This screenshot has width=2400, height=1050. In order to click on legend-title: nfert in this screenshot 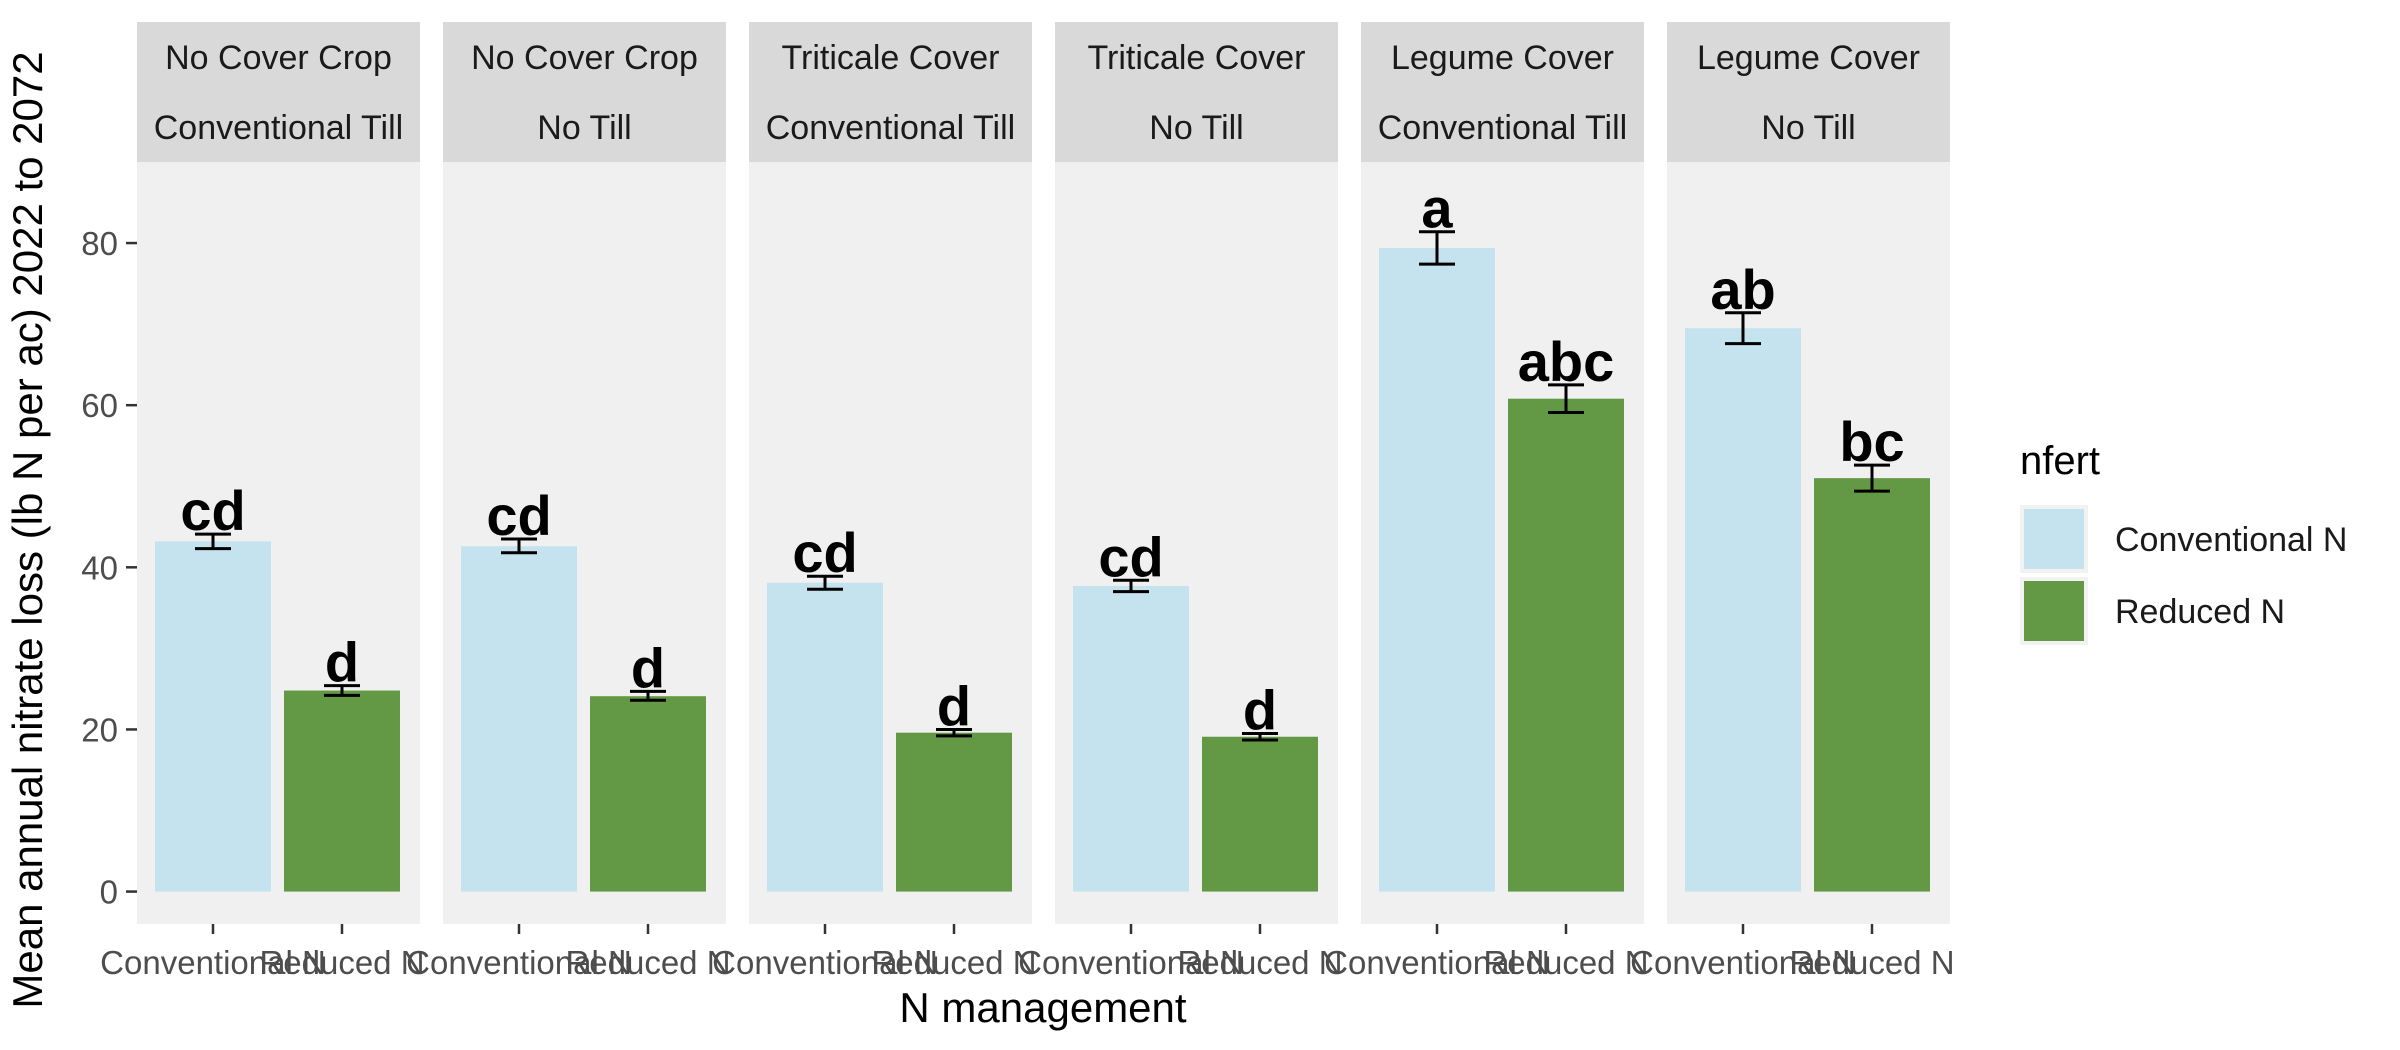, I will do `click(2060, 461)`.